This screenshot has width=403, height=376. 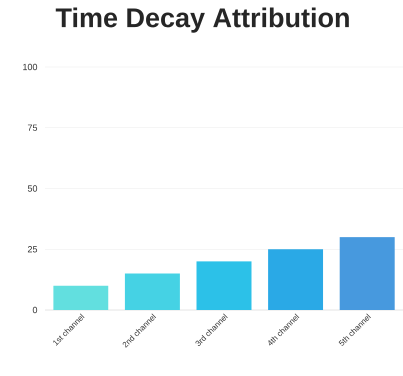 What do you see at coordinates (202, 20) in the screenshot?
I see `chart-title: Time Decay Attribution` at bounding box center [202, 20].